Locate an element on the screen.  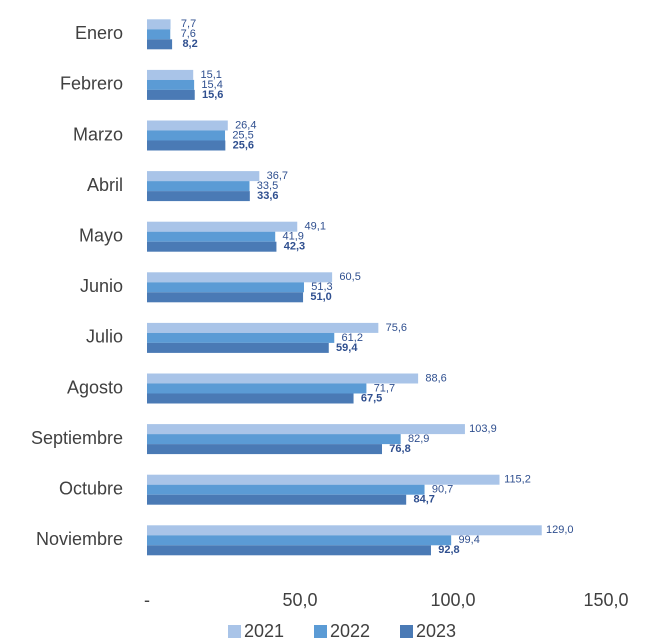
value-label: 26,4 is located at coordinates (245, 125).